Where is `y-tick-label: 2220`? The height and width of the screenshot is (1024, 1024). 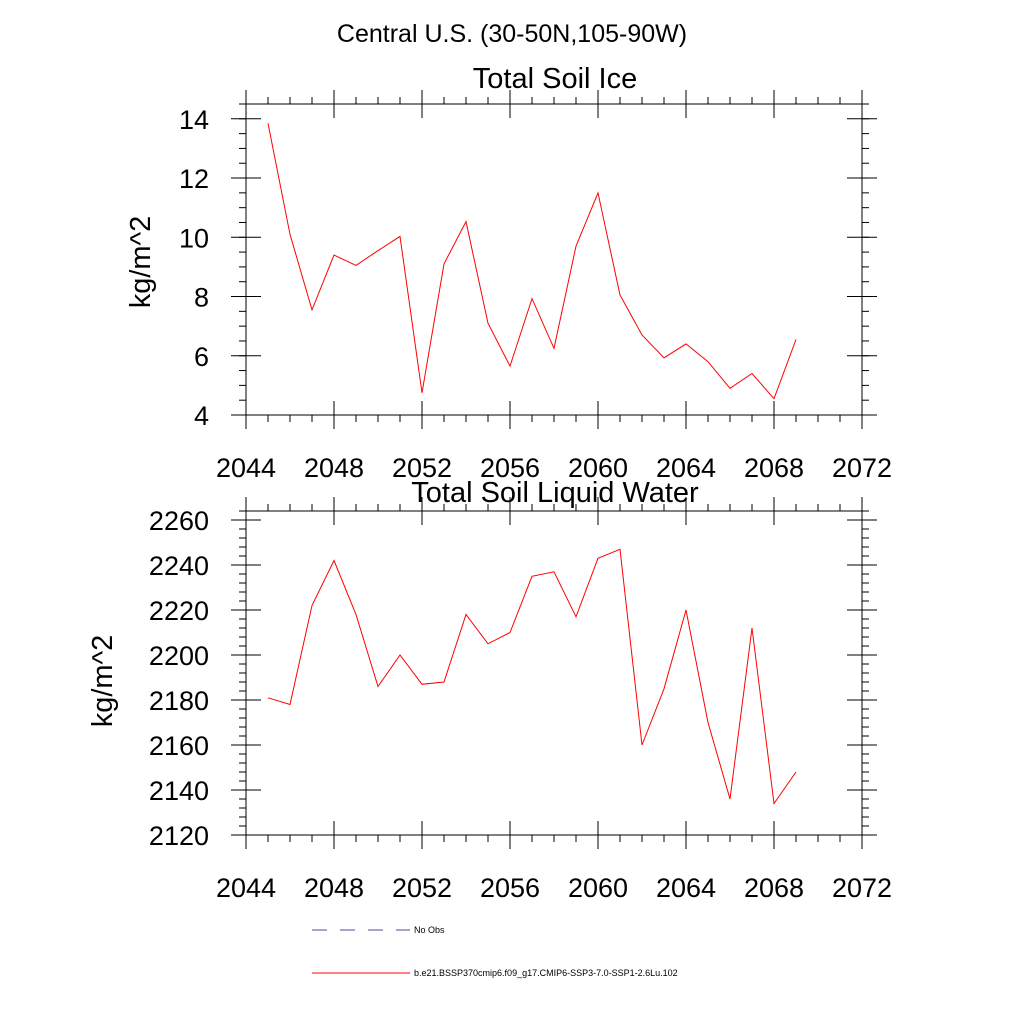 y-tick-label: 2220 is located at coordinates (179, 611).